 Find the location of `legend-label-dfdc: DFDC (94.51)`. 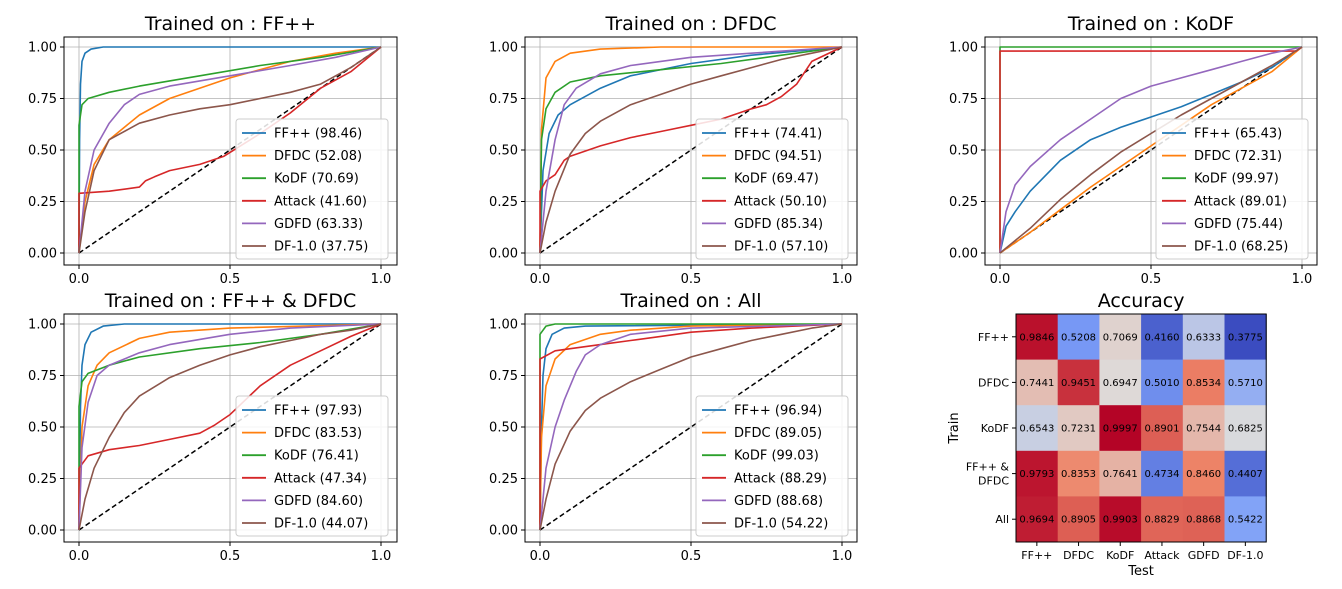

legend-label-dfdc: DFDC (94.51) is located at coordinates (778, 156).